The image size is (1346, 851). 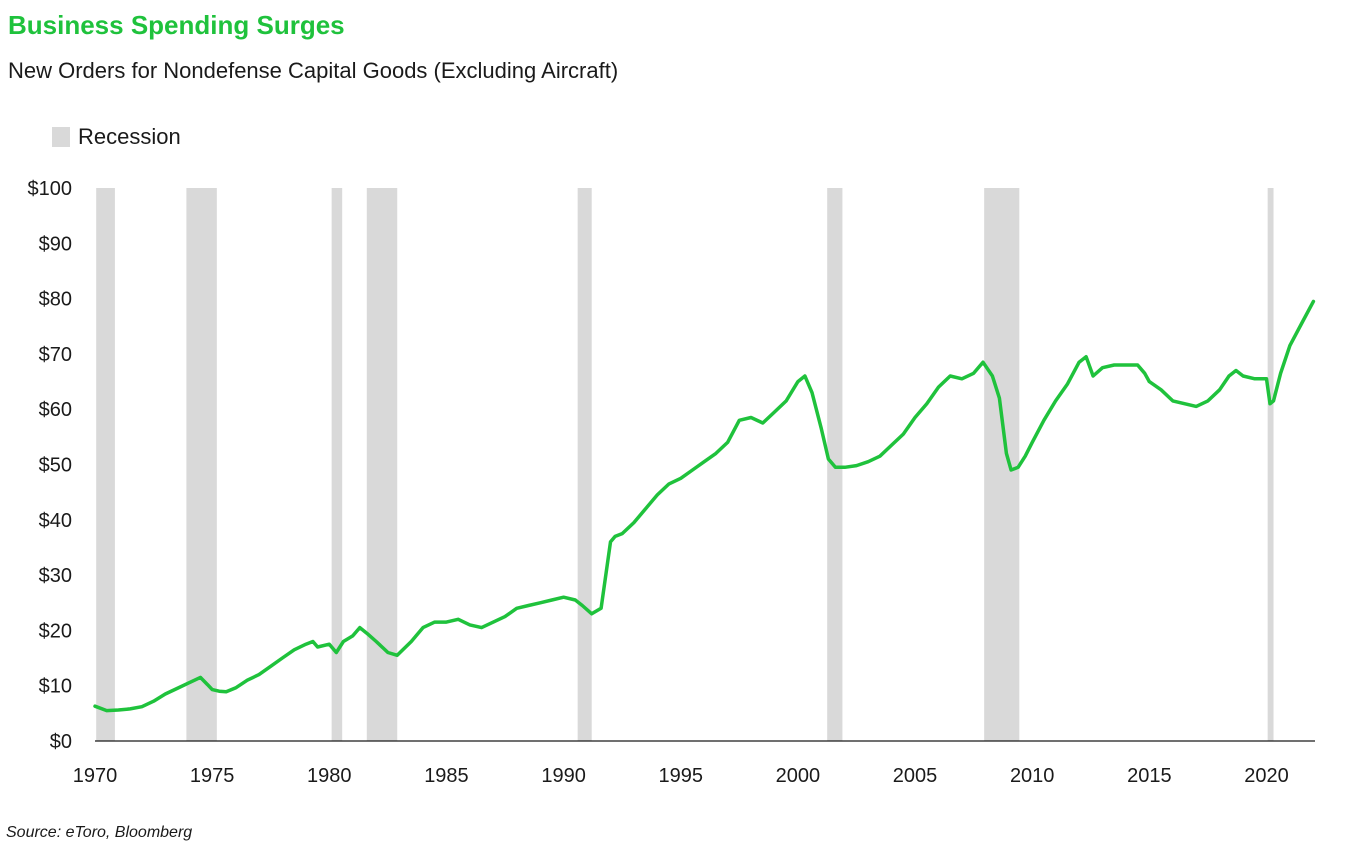 I want to click on y-tick-label: $40, so click(x=55, y=521).